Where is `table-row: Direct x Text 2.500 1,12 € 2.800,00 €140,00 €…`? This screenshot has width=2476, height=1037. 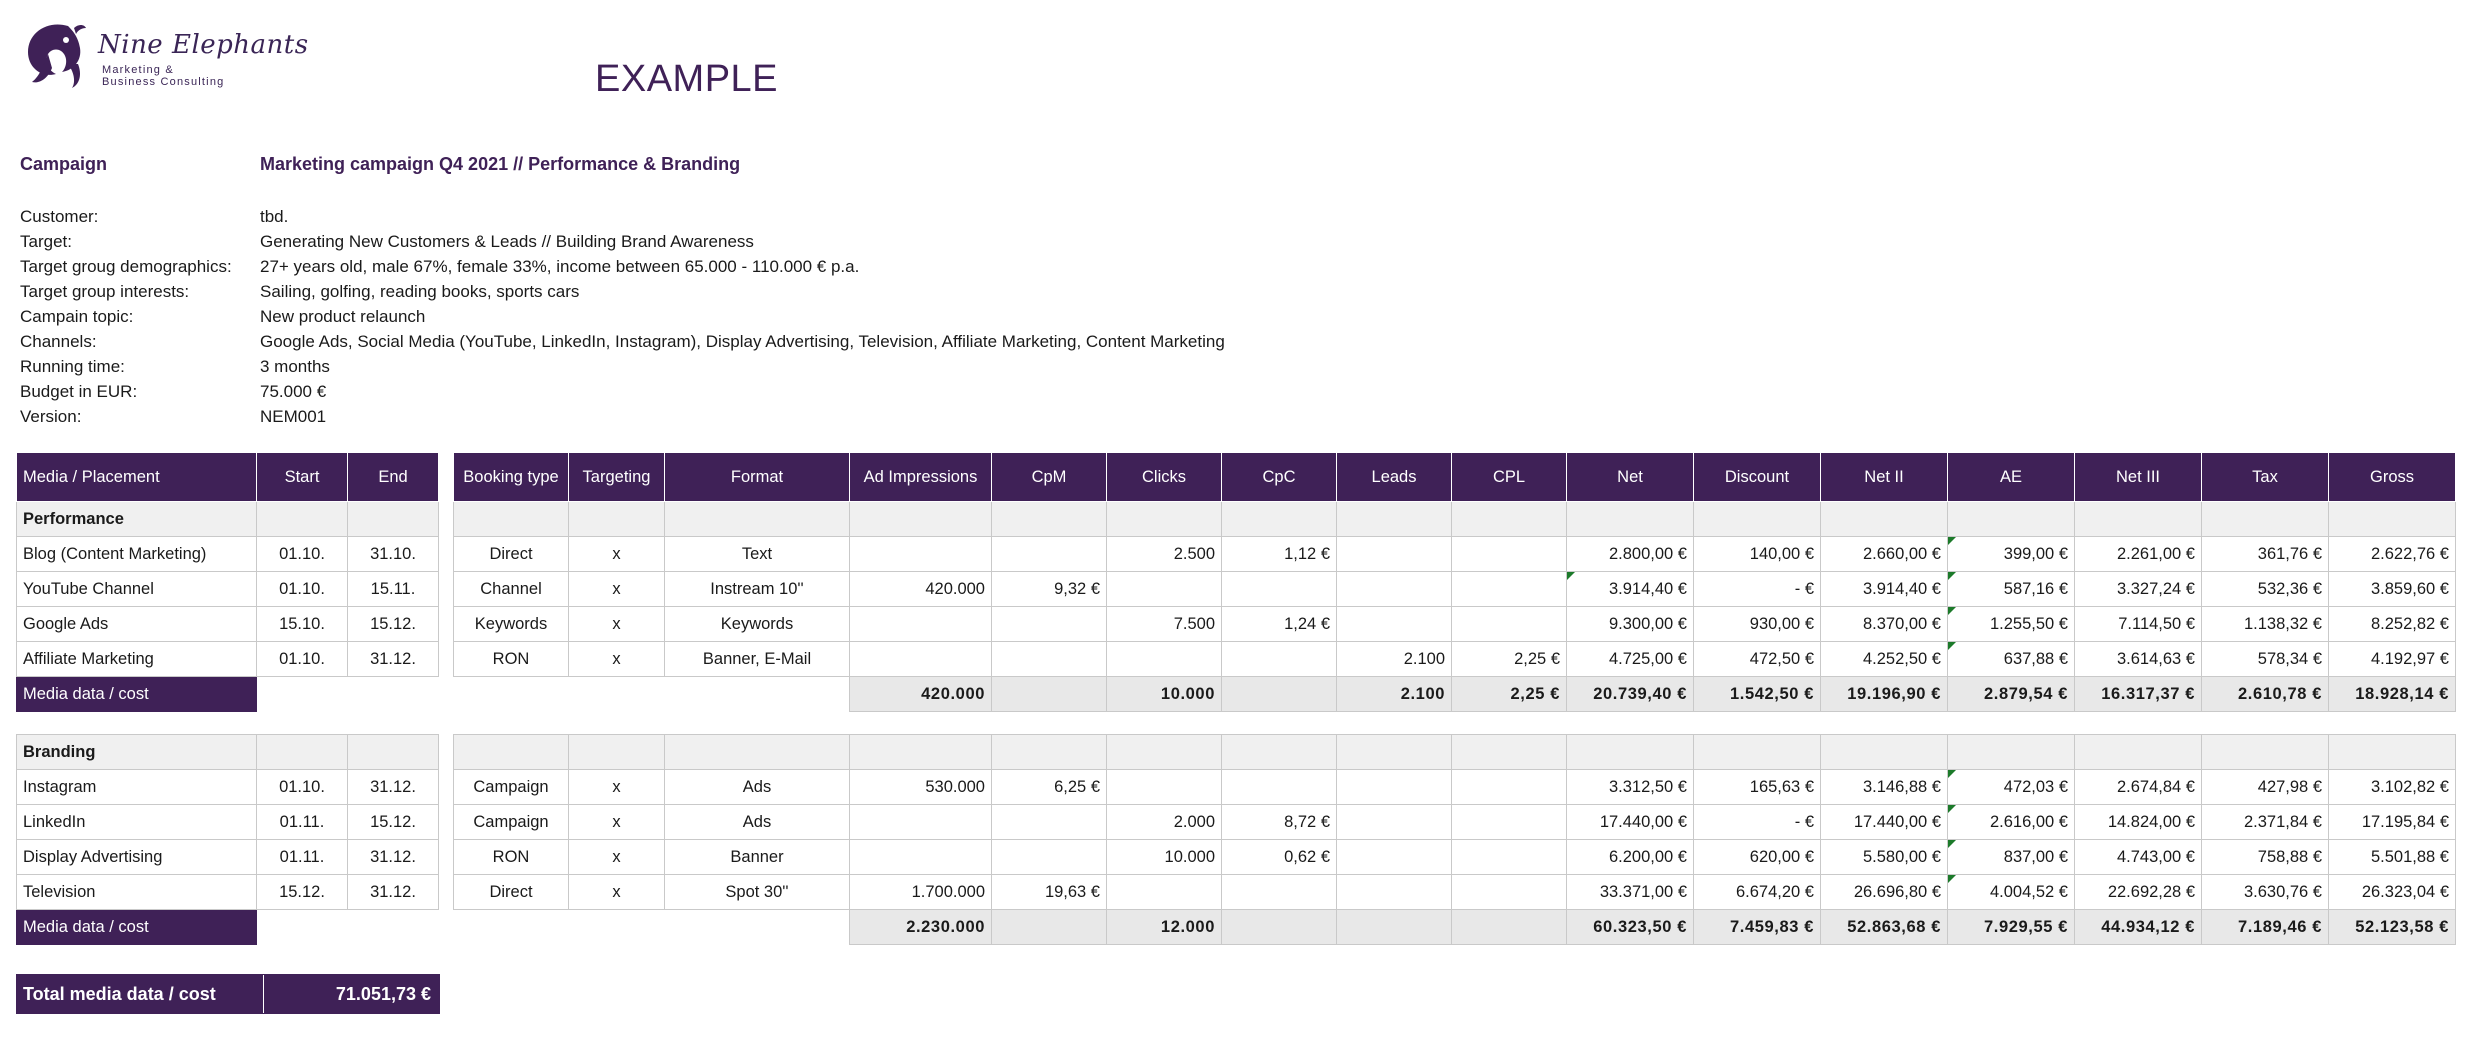
table-row: Direct x Text 2.500 1,12 € 2.800,00 €140,00 €… is located at coordinates (1454, 554).